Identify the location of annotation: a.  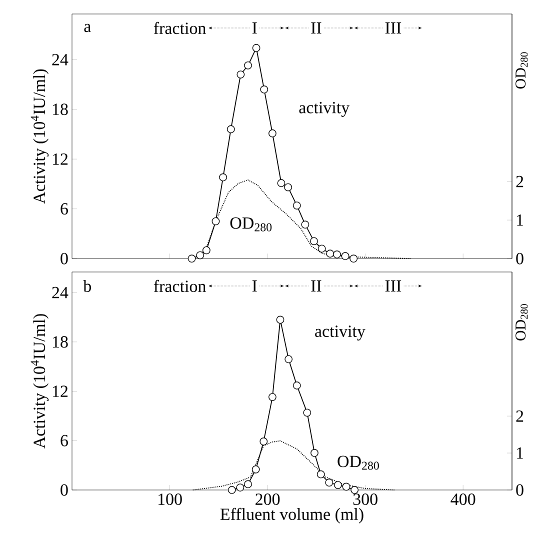
(87, 28).